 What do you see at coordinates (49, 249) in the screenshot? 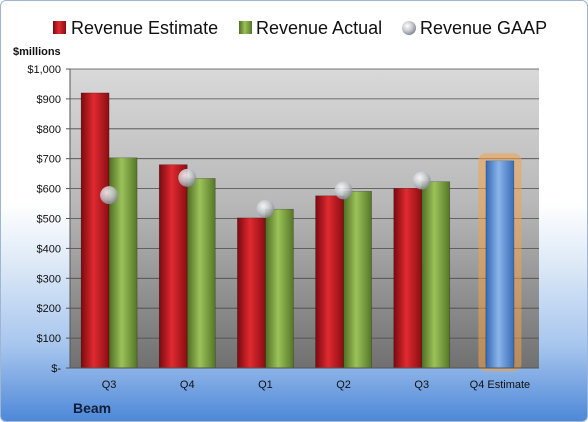
I see `y-tick-label: $400` at bounding box center [49, 249].